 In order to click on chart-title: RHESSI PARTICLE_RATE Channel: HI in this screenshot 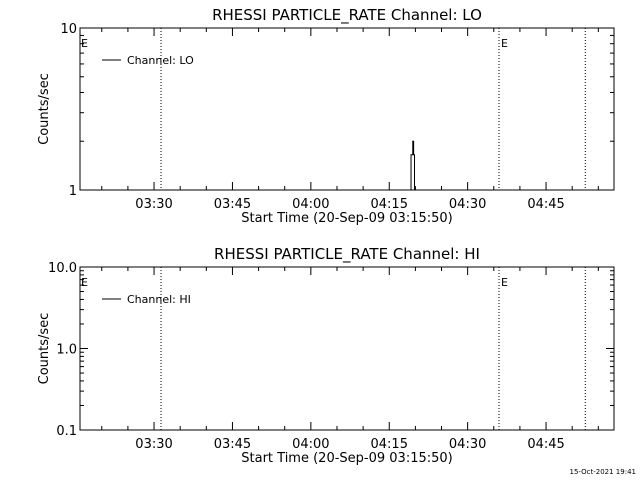, I will do `click(347, 254)`.